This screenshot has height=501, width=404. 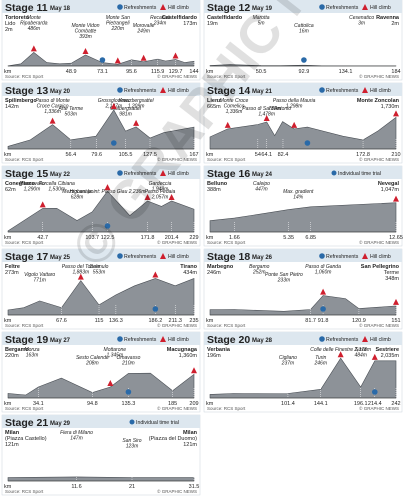 What do you see at coordinates (304, 26) in the screenshot?
I see `place-label: Cattolica` at bounding box center [304, 26].